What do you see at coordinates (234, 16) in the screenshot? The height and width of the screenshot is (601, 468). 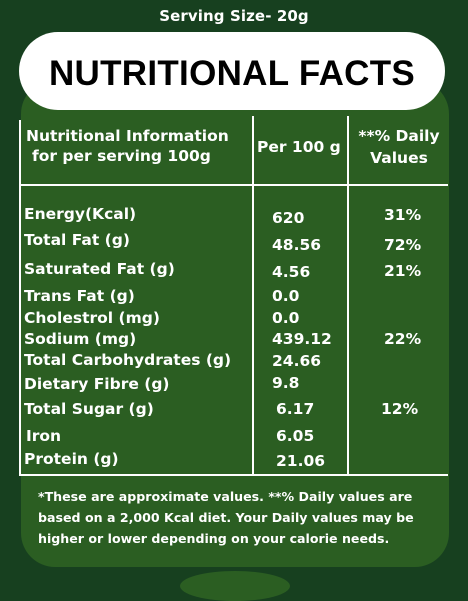 I see `serving-size: Serving Size- 20g` at bounding box center [234, 16].